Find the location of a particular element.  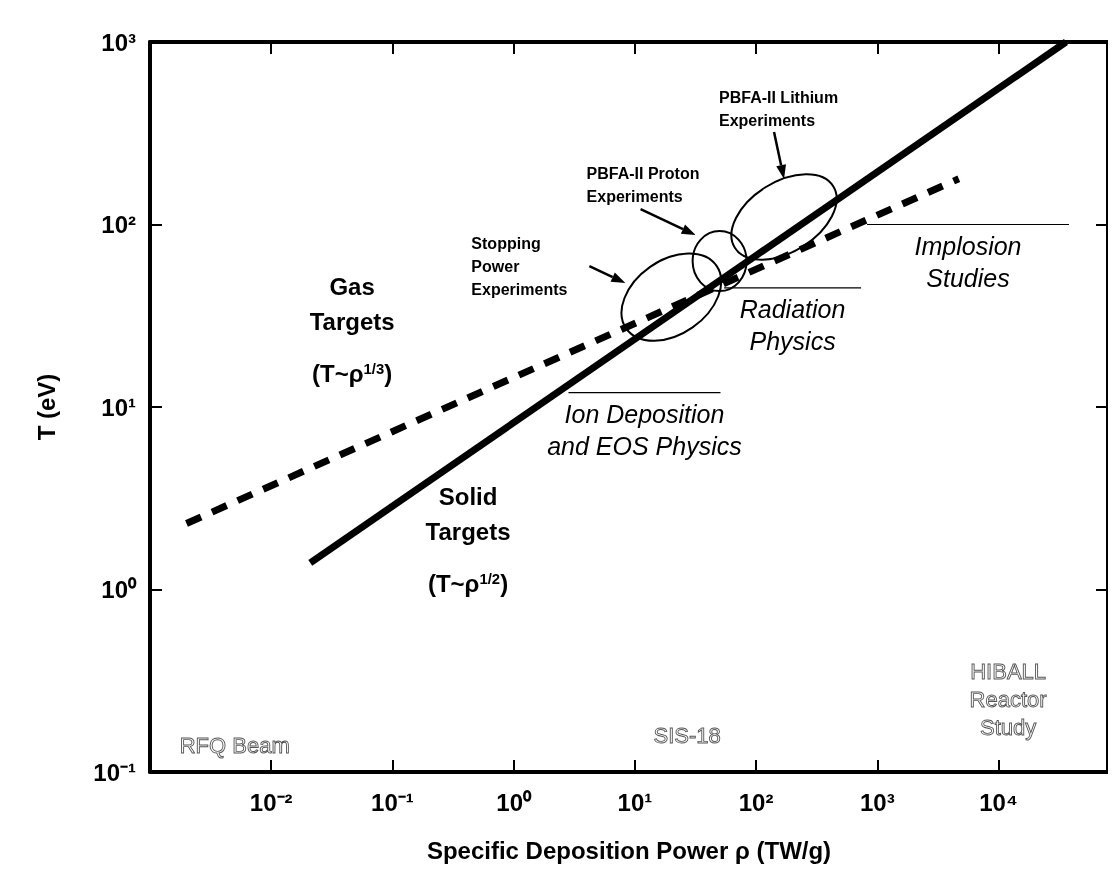

y-tick-label: 10⁻¹ is located at coordinates (115, 772).